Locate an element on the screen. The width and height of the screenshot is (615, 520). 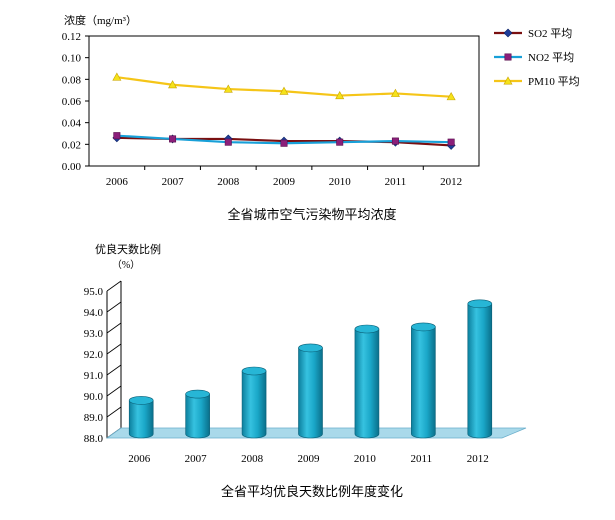
legend-label: NO2 平均 is located at coordinates (551, 57).